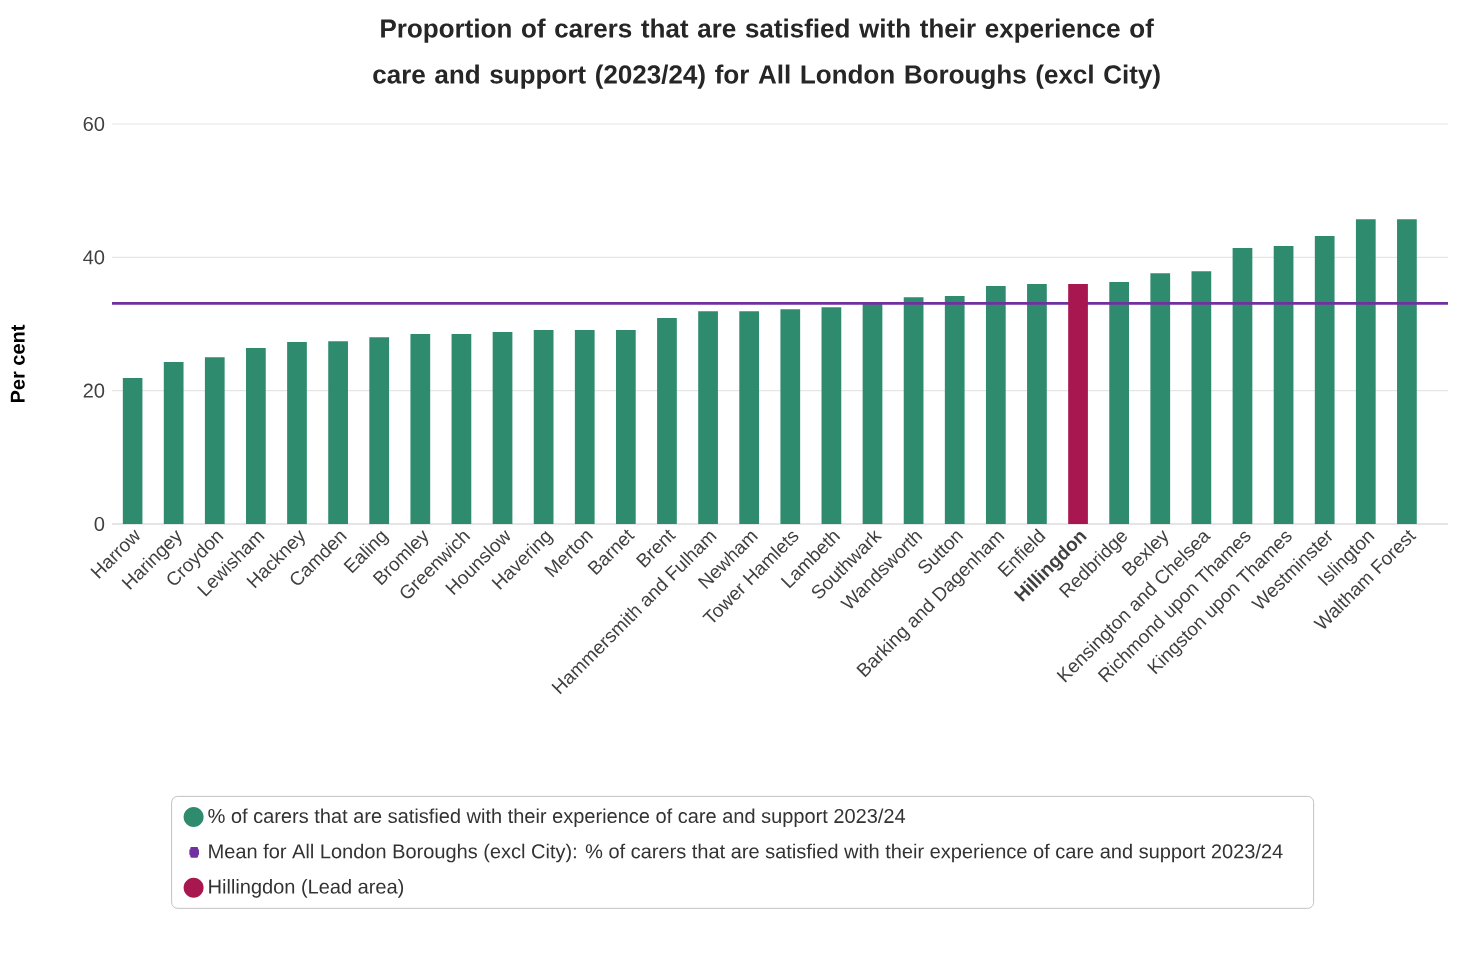 This screenshot has height=972, width=1478. Describe the element at coordinates (746, 853) in the screenshot. I see `legend-label: Mean for All London Boroughs (excl City): % of carers that are satisfied with their experience of care and support 2023/24` at that location.